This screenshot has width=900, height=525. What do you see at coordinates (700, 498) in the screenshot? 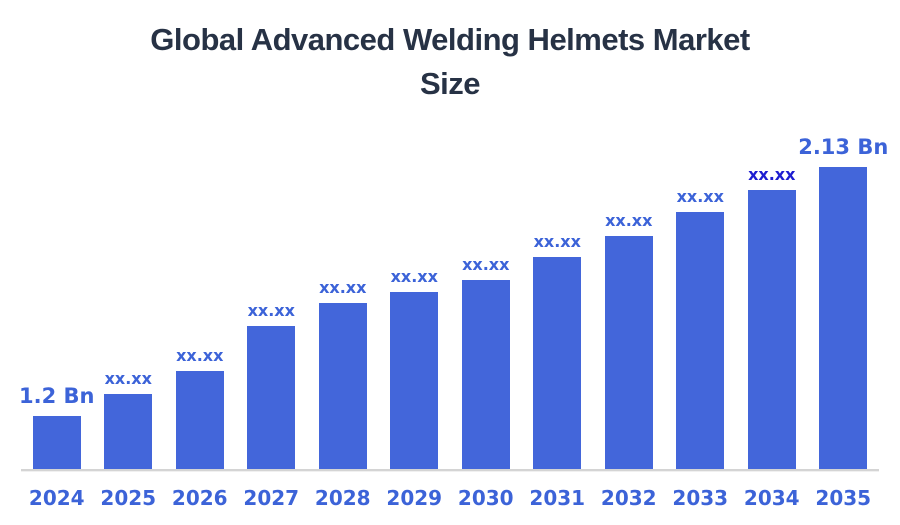
I see `year-label-2033: 2033` at bounding box center [700, 498].